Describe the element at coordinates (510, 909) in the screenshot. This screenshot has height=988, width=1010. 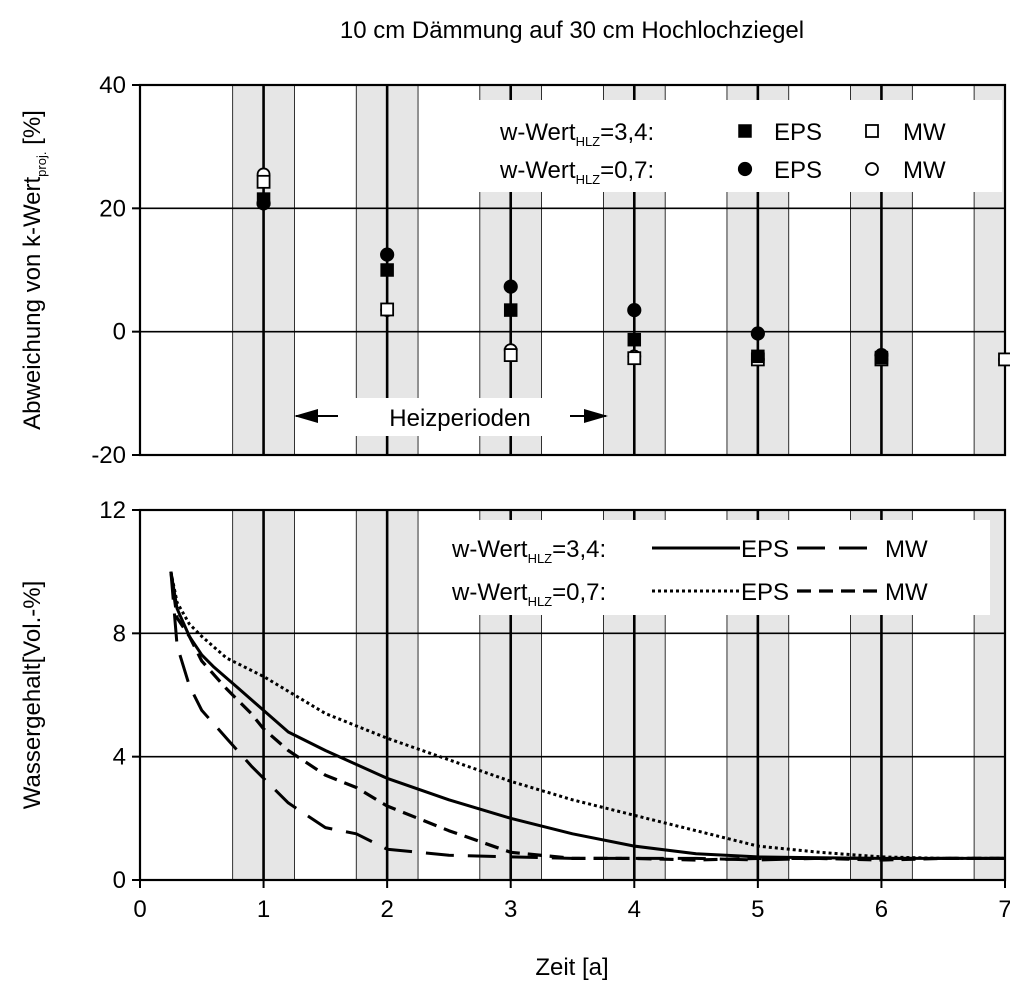
I see `x-tick-label: 3` at that location.